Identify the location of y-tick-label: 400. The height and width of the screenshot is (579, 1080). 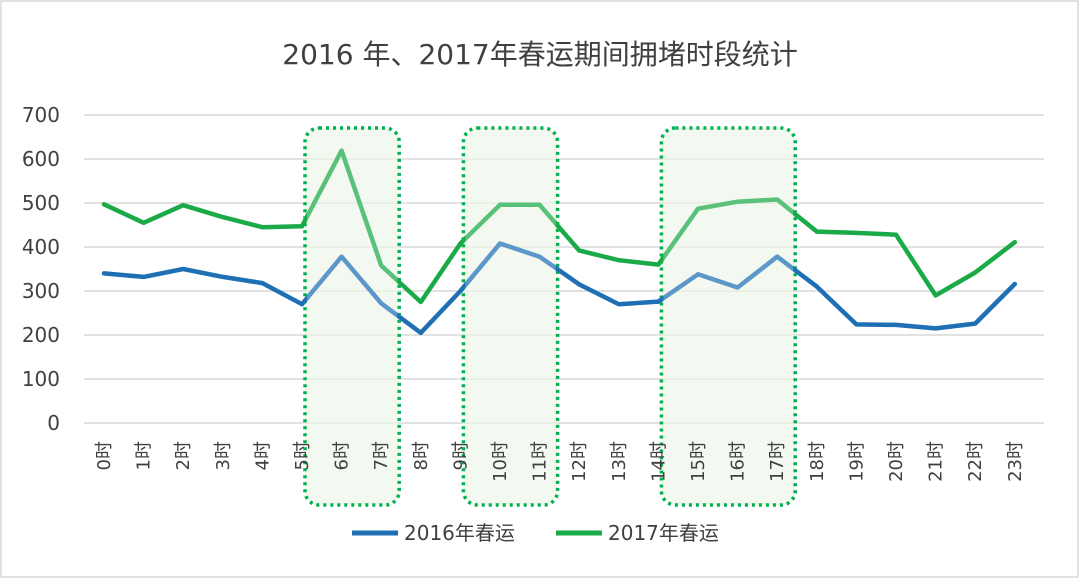
(41, 247).